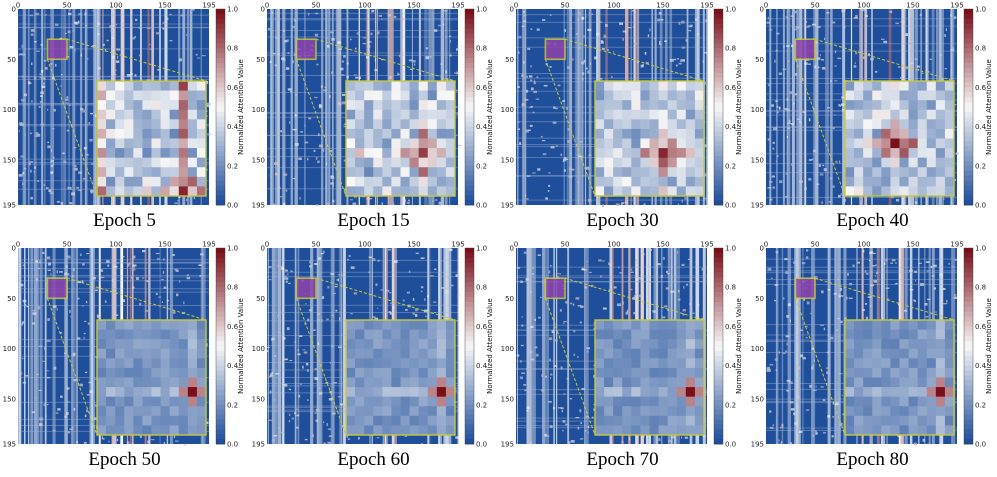 The image size is (997, 477). What do you see at coordinates (9, 399) in the screenshot?
I see `y-tick-label: 150` at bounding box center [9, 399].